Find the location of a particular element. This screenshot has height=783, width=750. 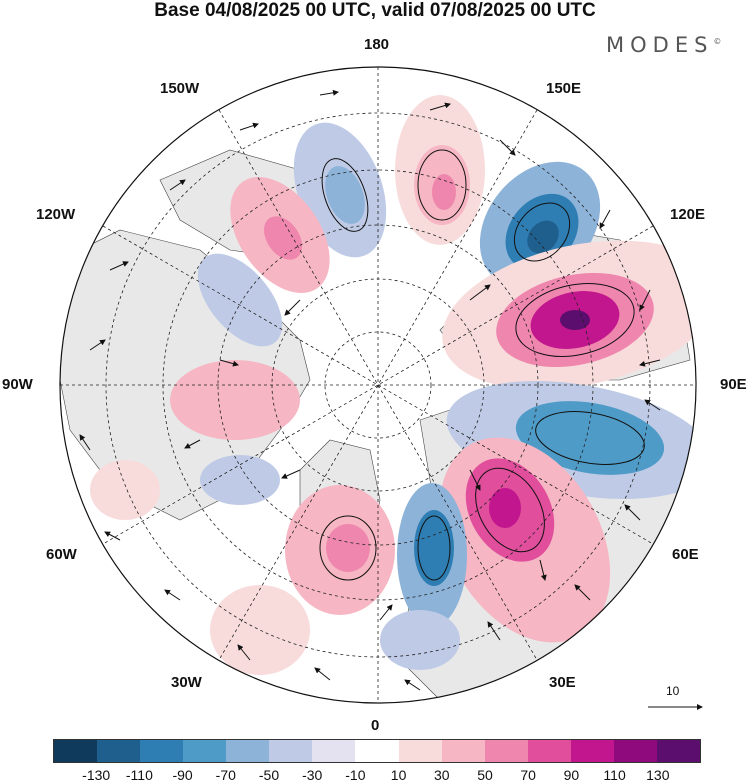

reference-vector-label: 10 is located at coordinates (673, 691).